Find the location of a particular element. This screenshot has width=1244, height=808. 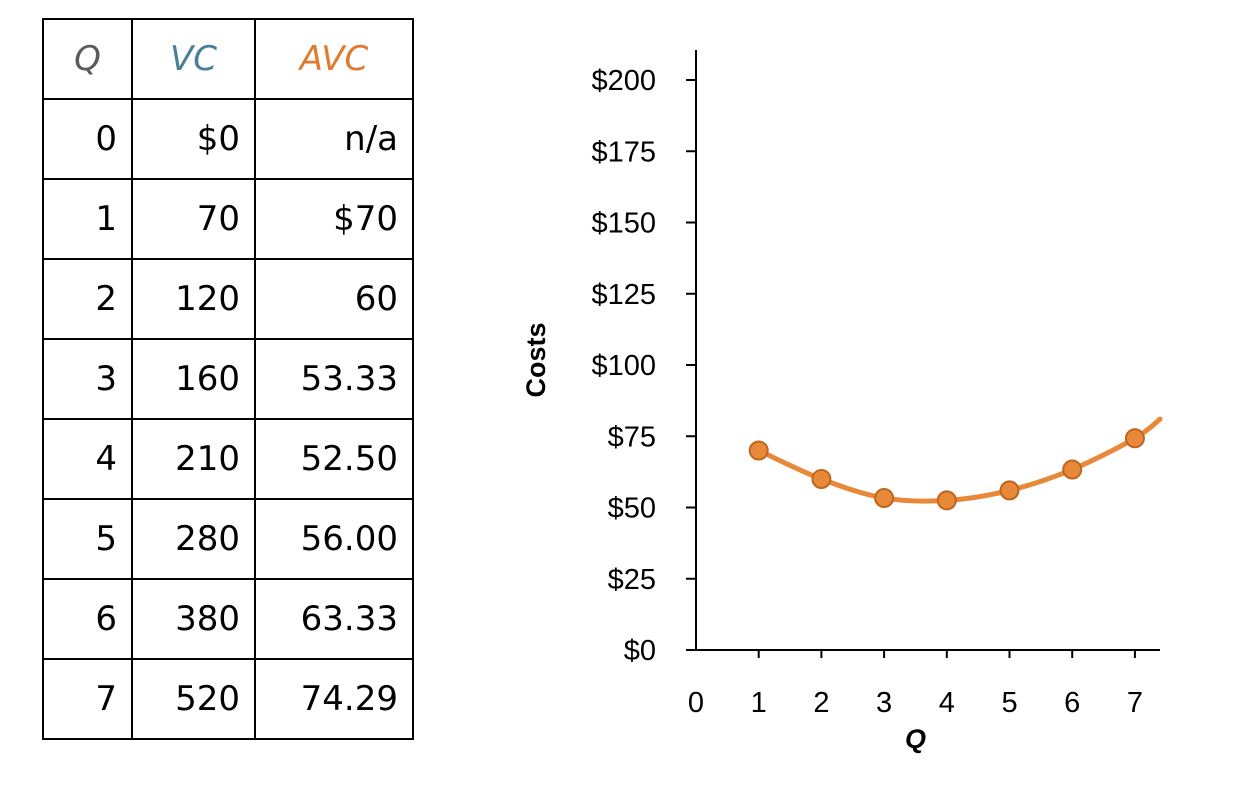

y-tick-label: $200 is located at coordinates (623, 81).